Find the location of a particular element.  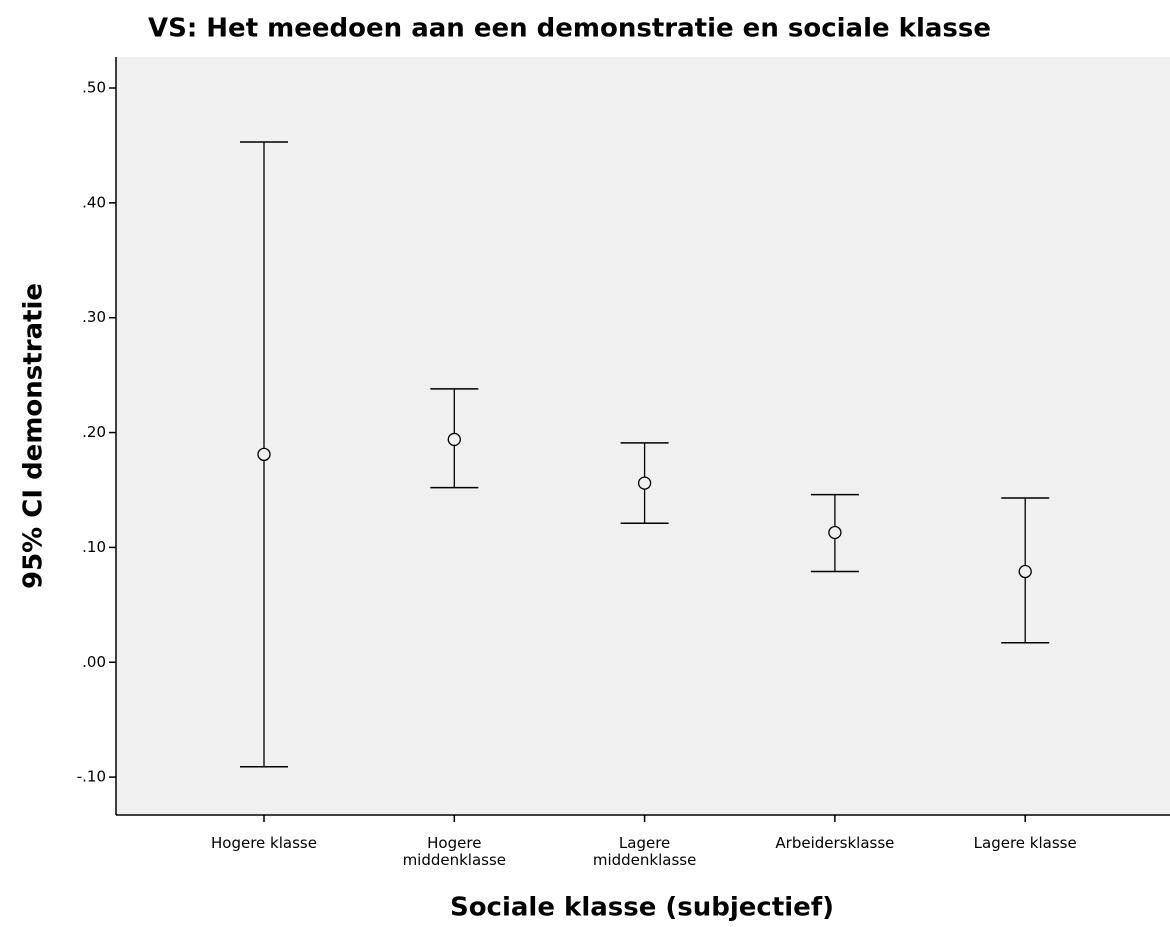

y-tick-label: .30 is located at coordinates (94, 317).